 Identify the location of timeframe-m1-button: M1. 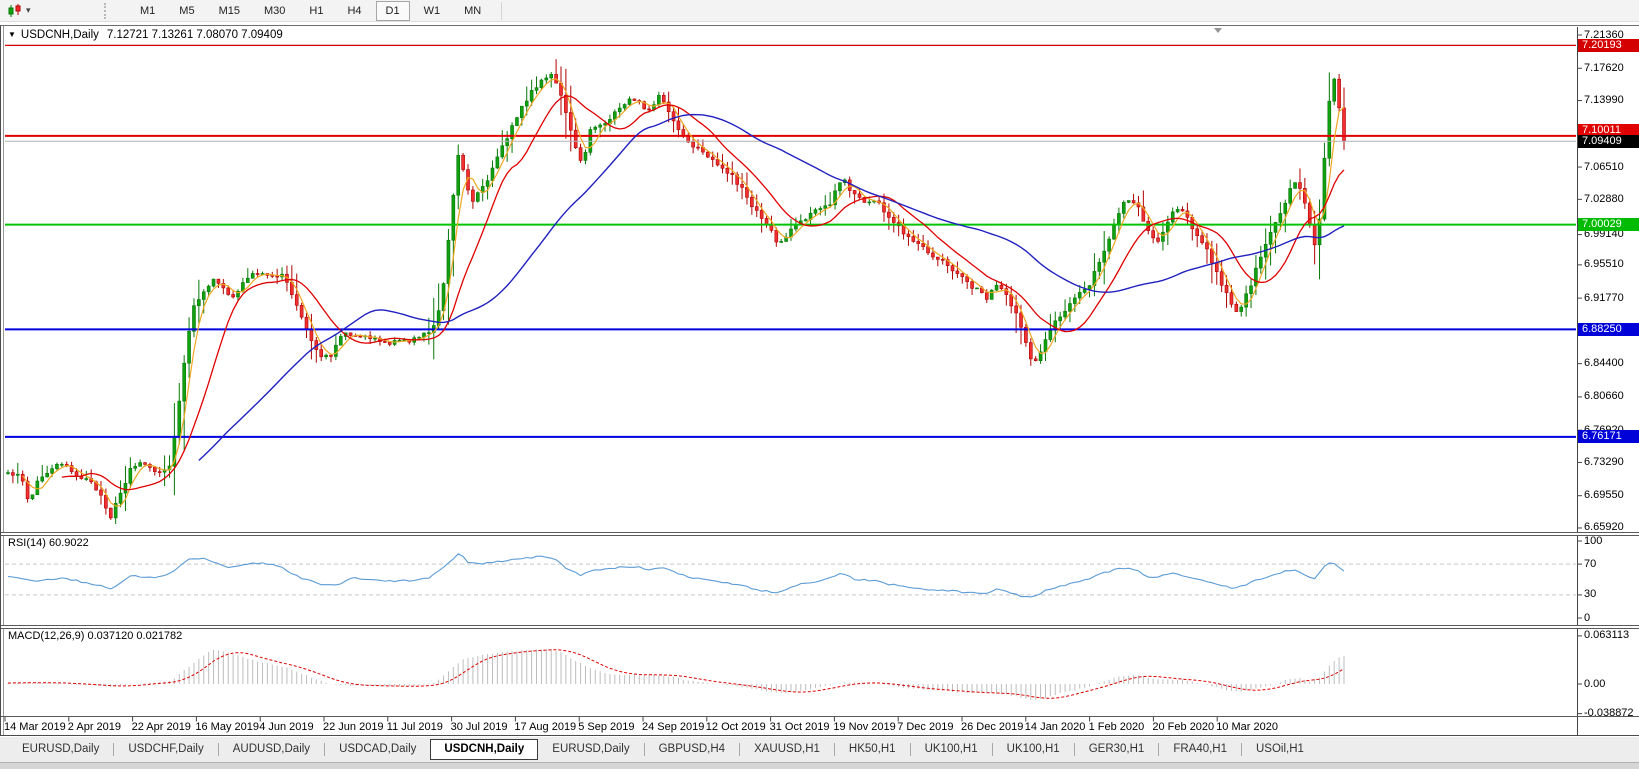
(148, 10).